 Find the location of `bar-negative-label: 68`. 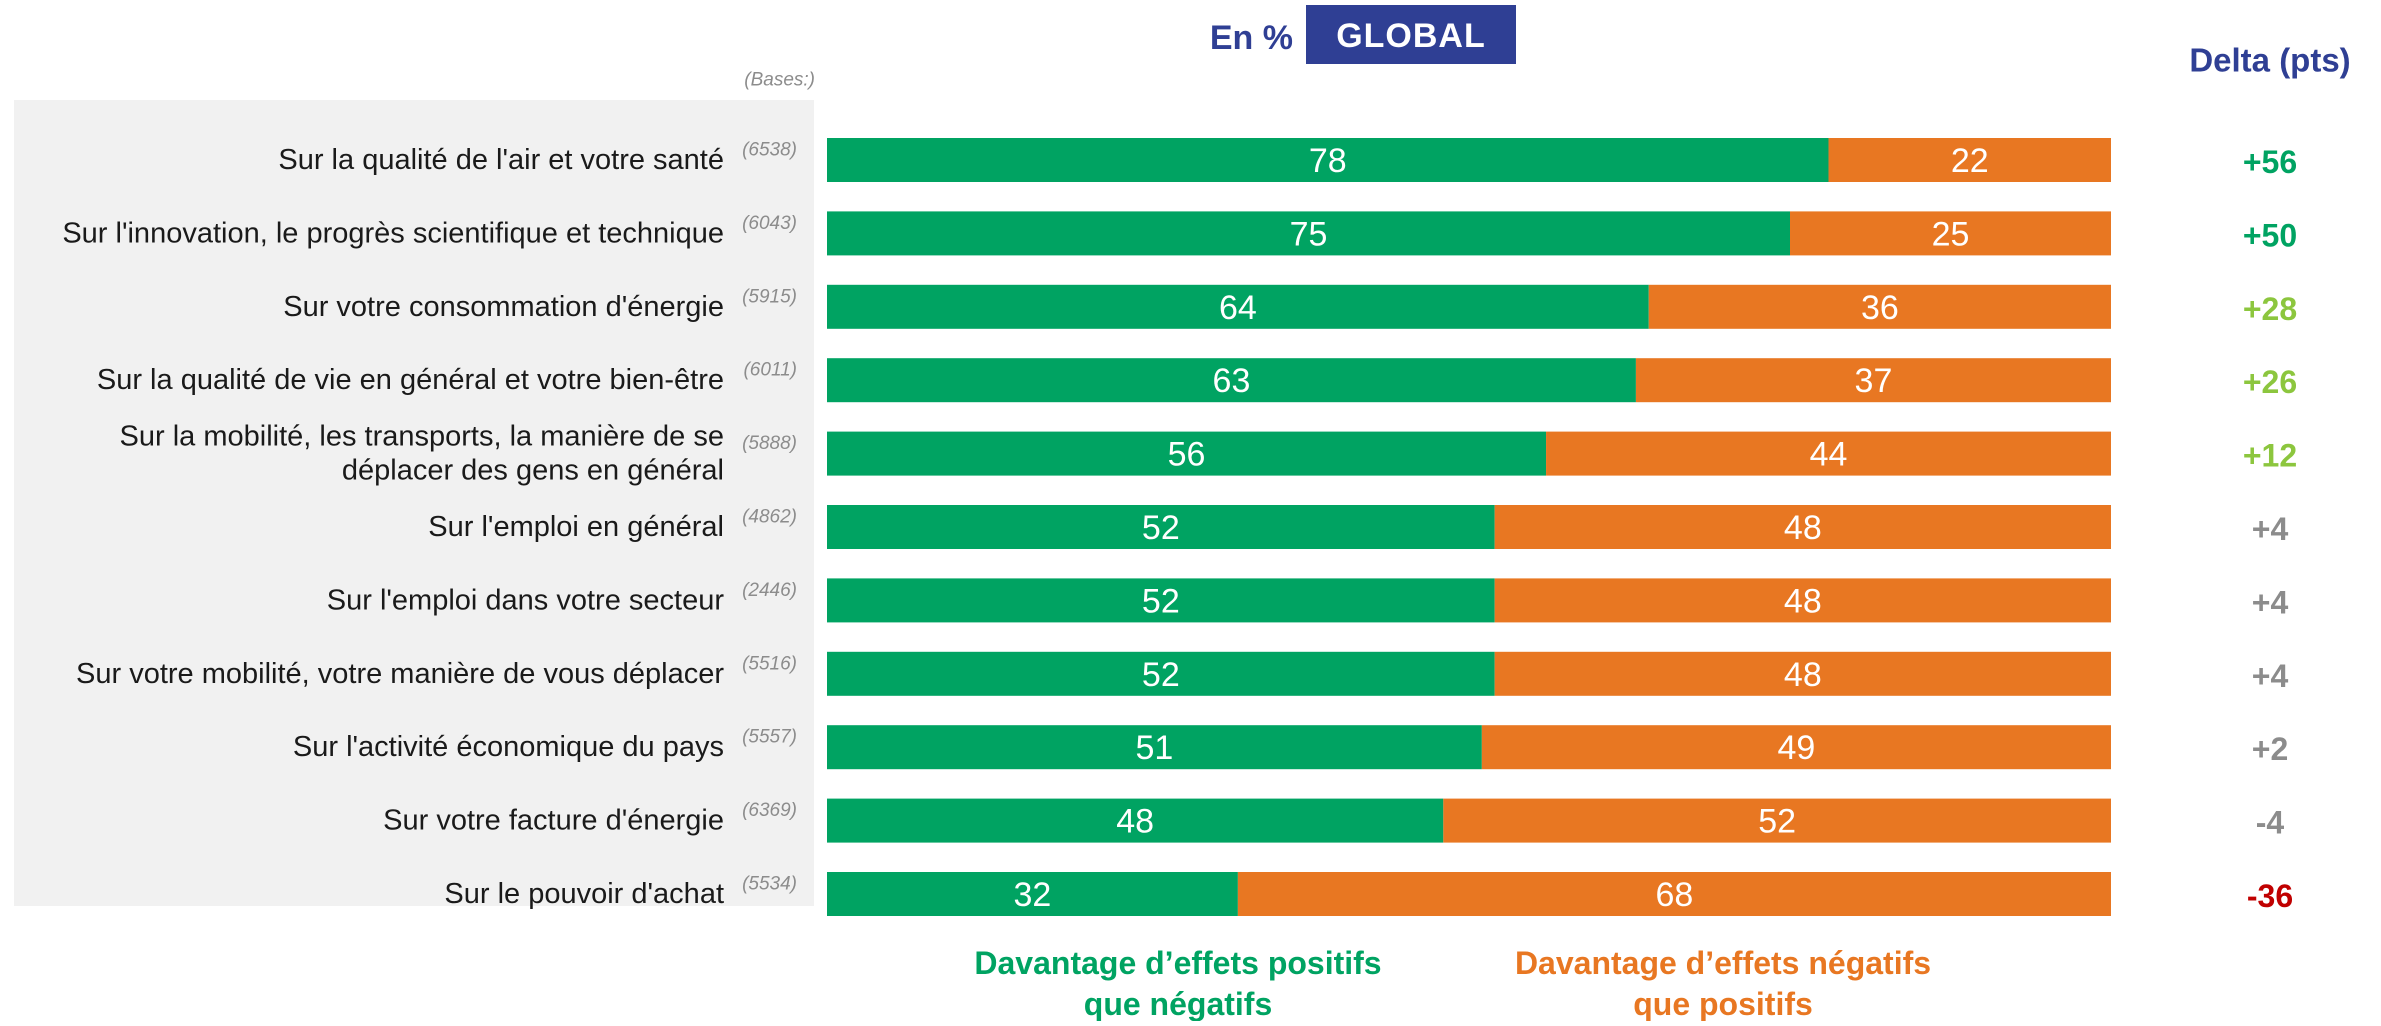

bar-negative-label: 68 is located at coordinates (1675, 895).